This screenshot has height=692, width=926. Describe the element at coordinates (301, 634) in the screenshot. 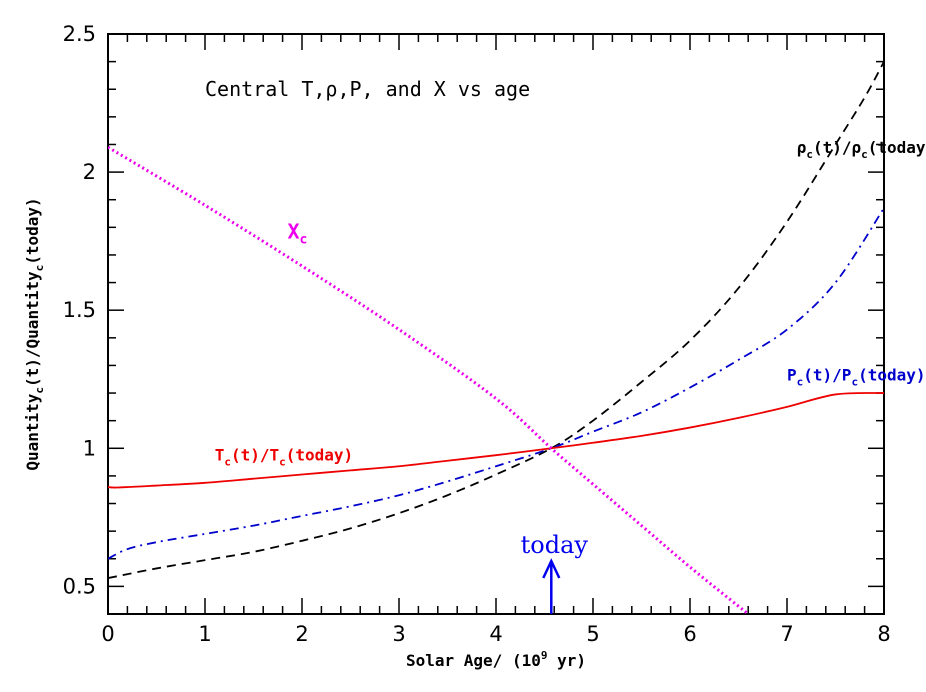

I see `x-tick-label: 2` at that location.